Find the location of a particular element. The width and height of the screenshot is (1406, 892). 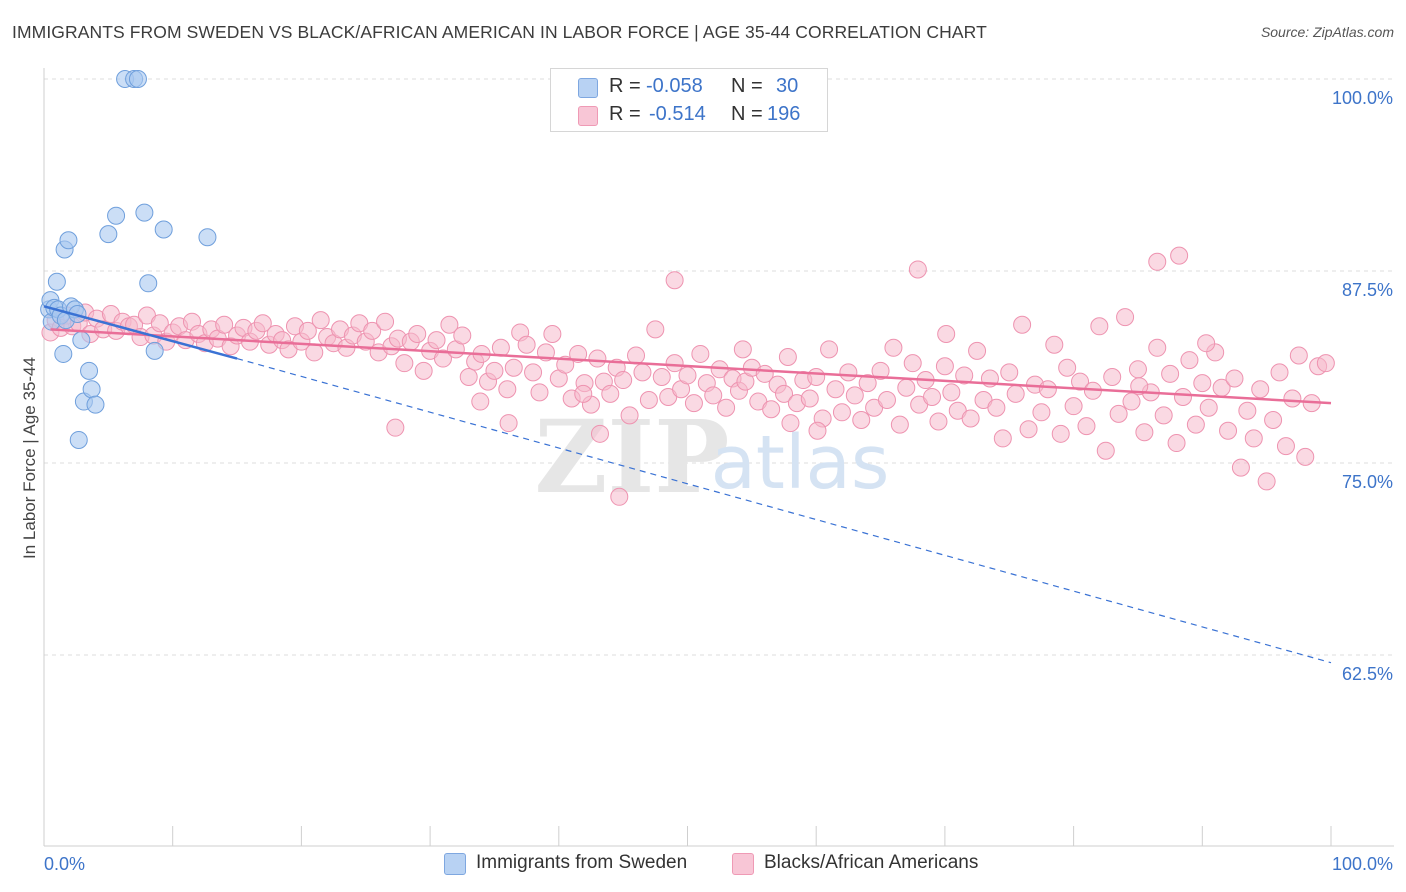

source-label: Source: ZipAtlas.com is located at coordinates (1327, 32).